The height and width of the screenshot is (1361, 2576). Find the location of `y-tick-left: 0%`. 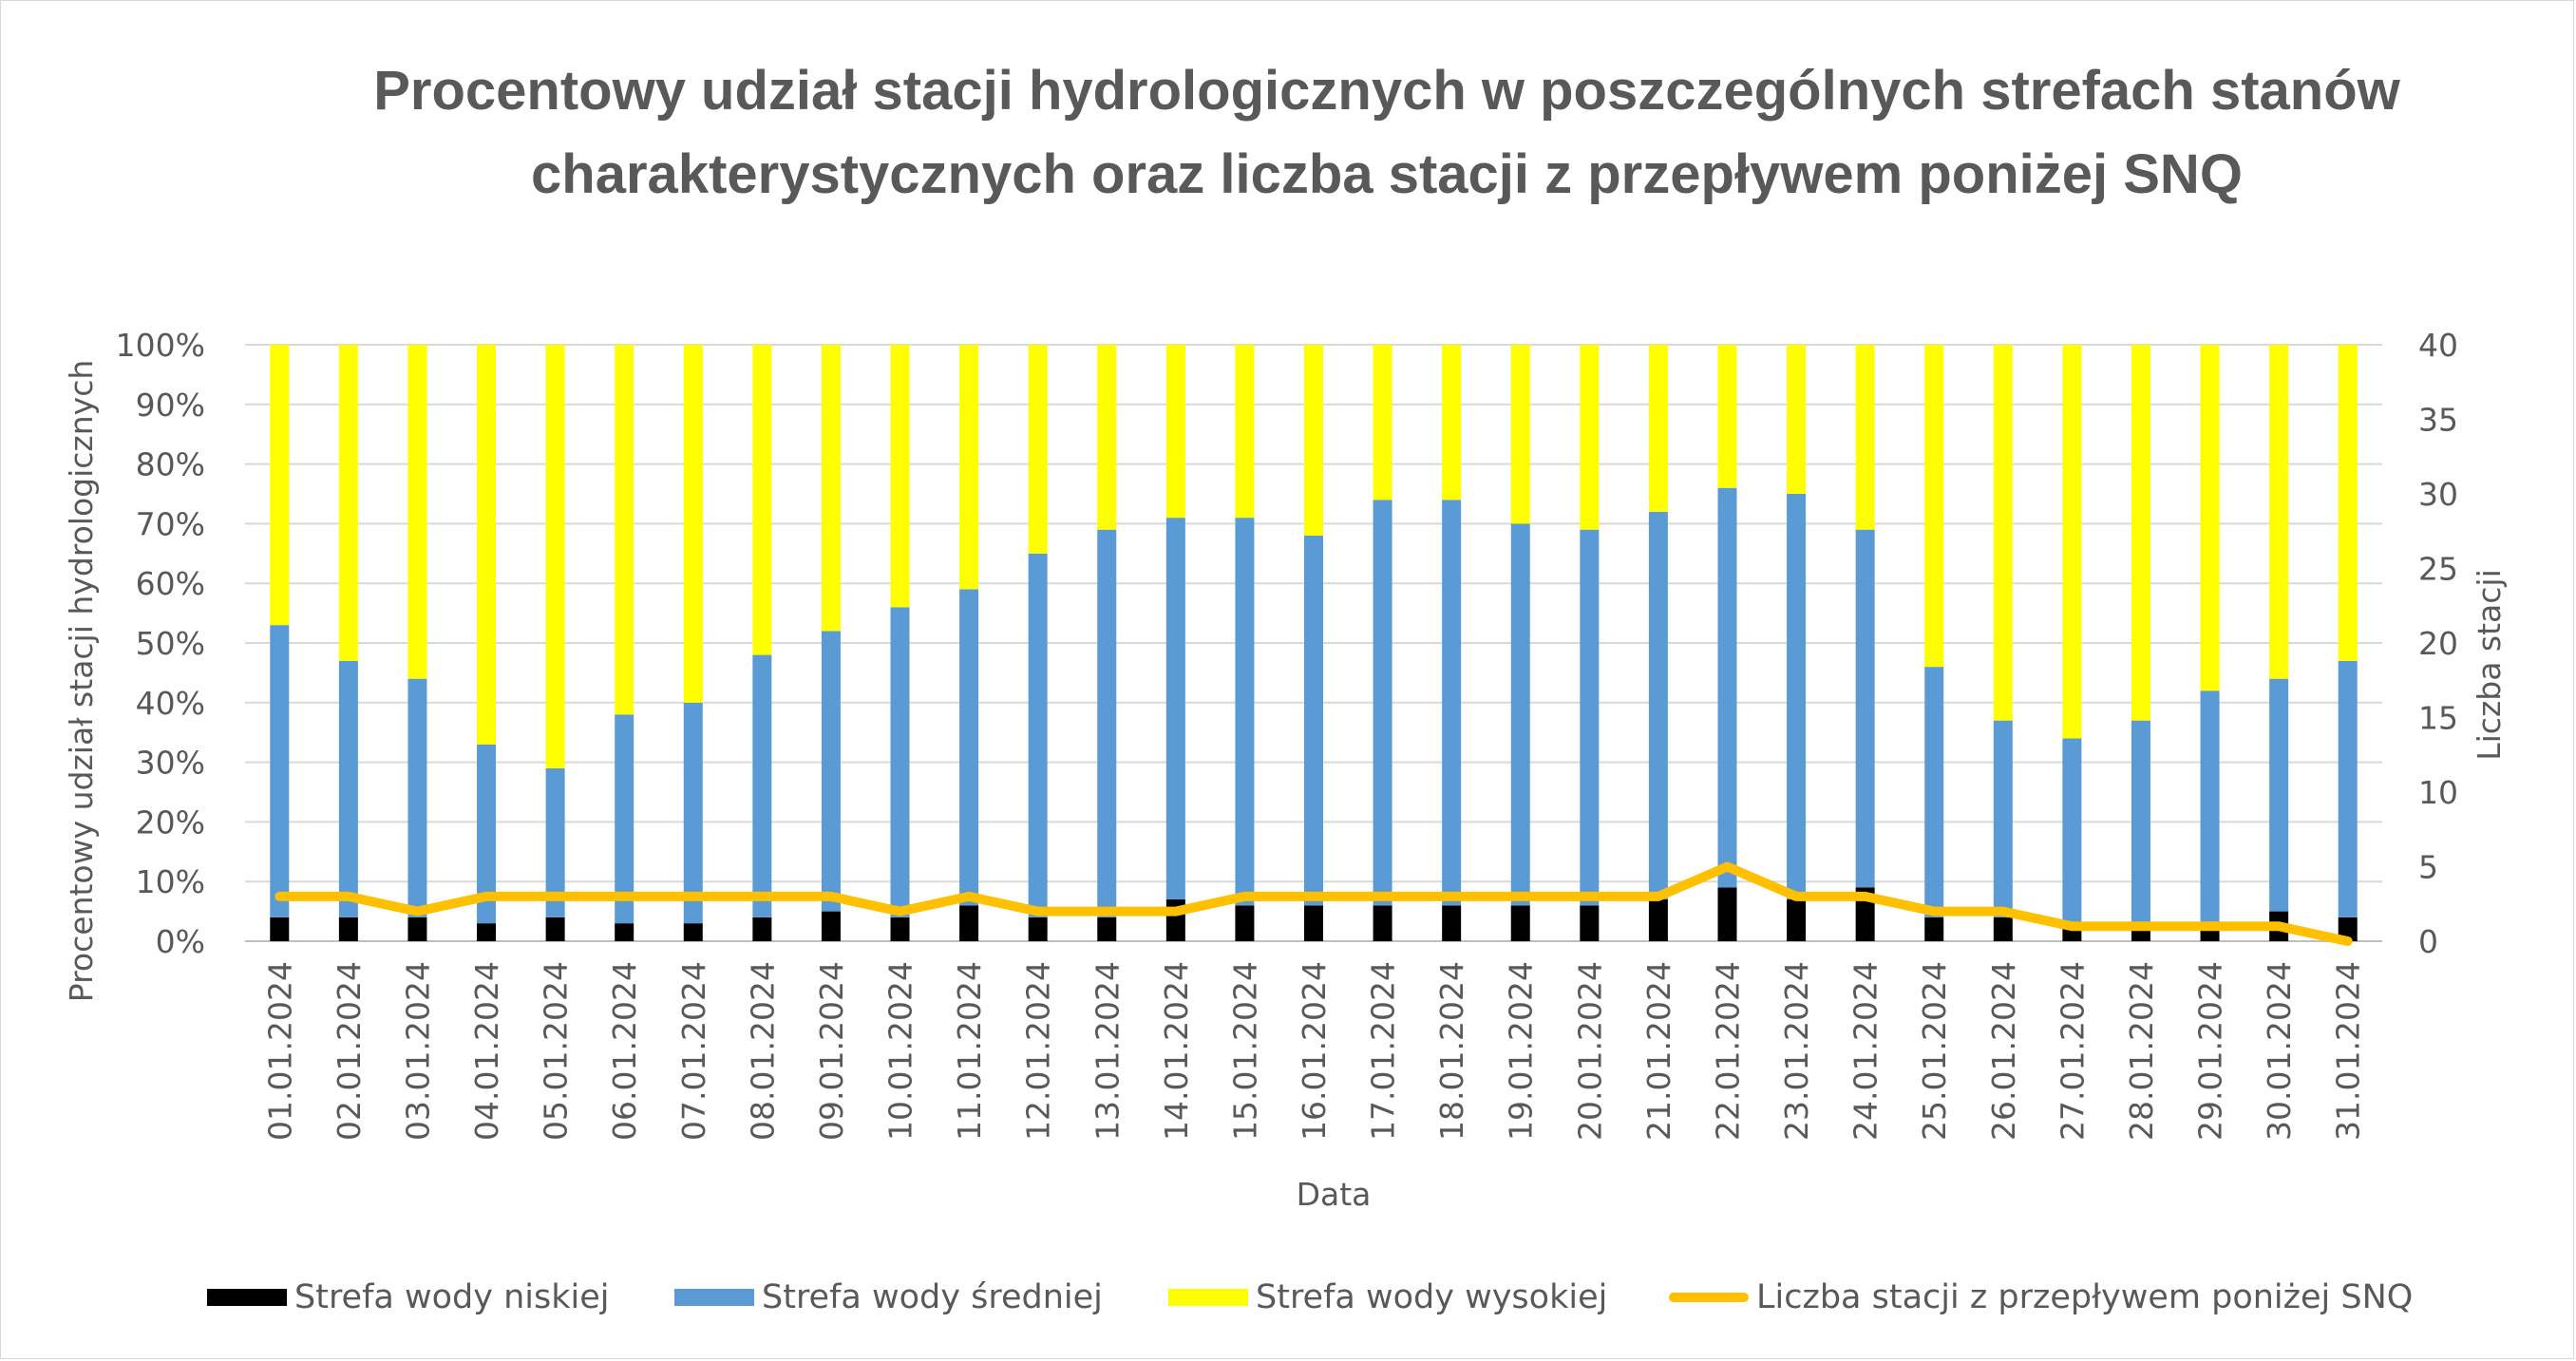

y-tick-left: 0% is located at coordinates (180, 941).